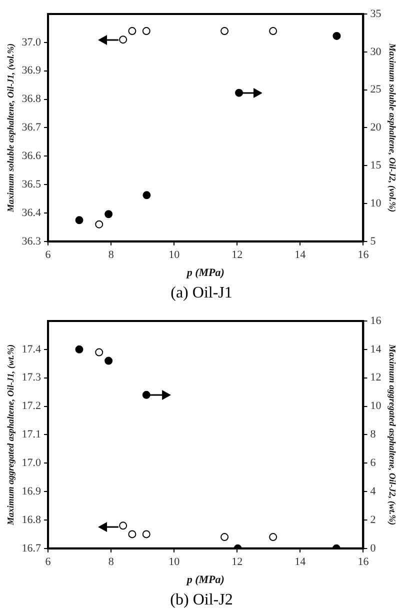  What do you see at coordinates (32, 99) in the screenshot?
I see `y-tick-label: 36.8` at bounding box center [32, 99].